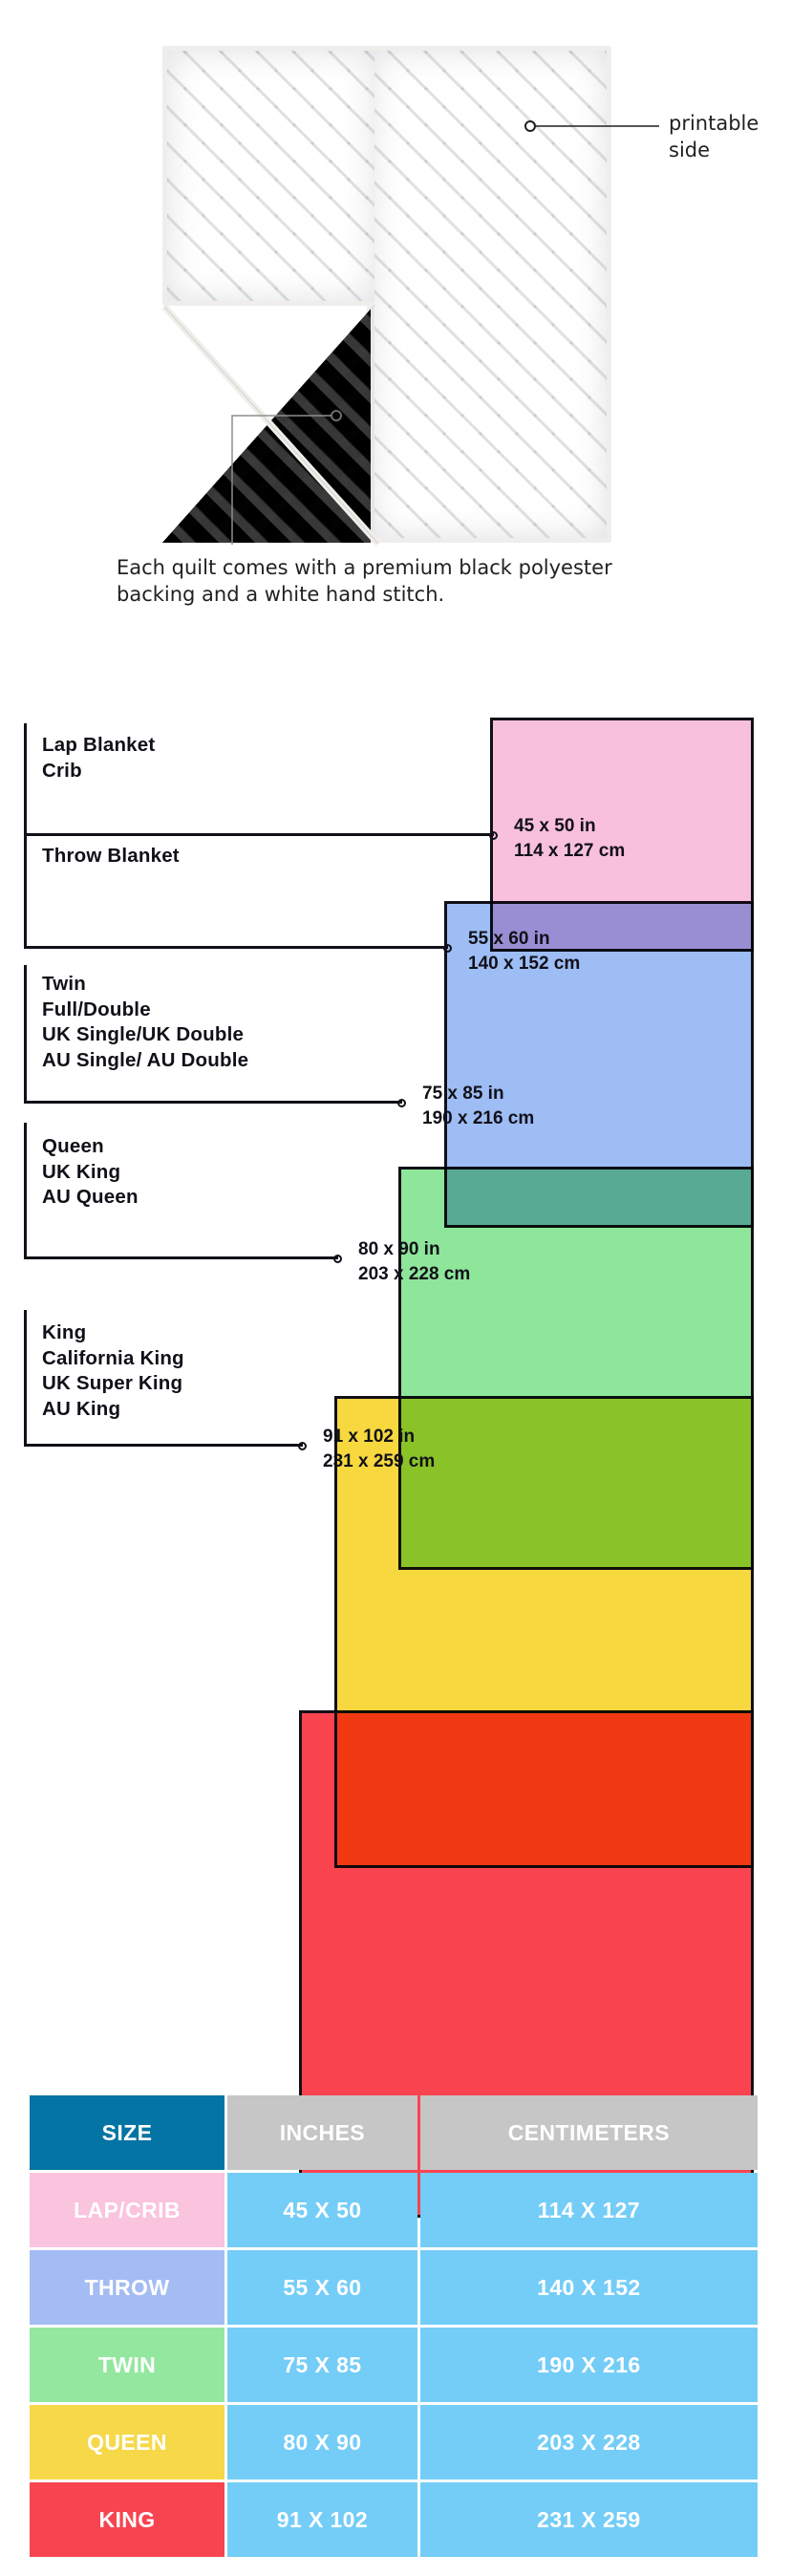 Image resolution: width=791 pixels, height=2576 pixels. What do you see at coordinates (73, 1146) in the screenshot?
I see `size-label-line: Queen` at bounding box center [73, 1146].